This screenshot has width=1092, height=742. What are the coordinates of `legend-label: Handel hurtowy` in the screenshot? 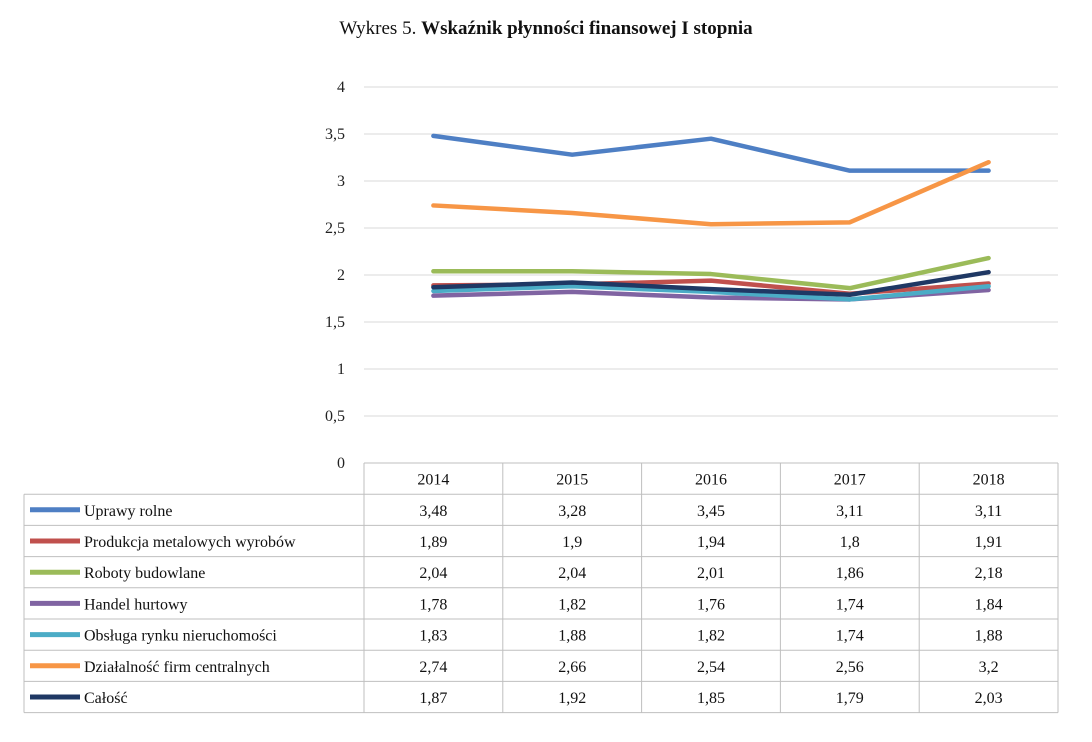 It's located at (136, 604).